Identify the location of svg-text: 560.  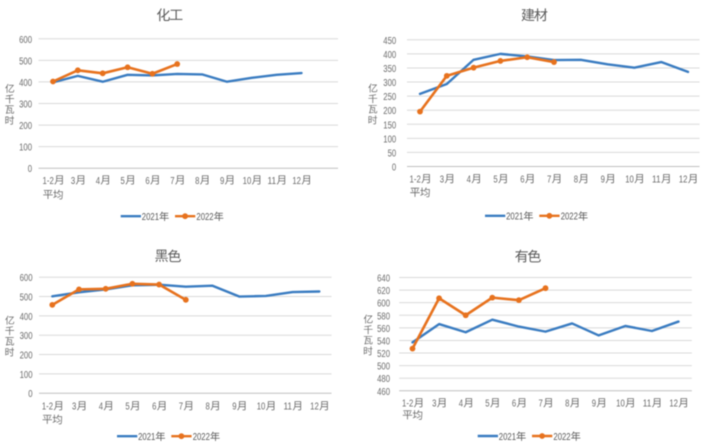
(383, 329).